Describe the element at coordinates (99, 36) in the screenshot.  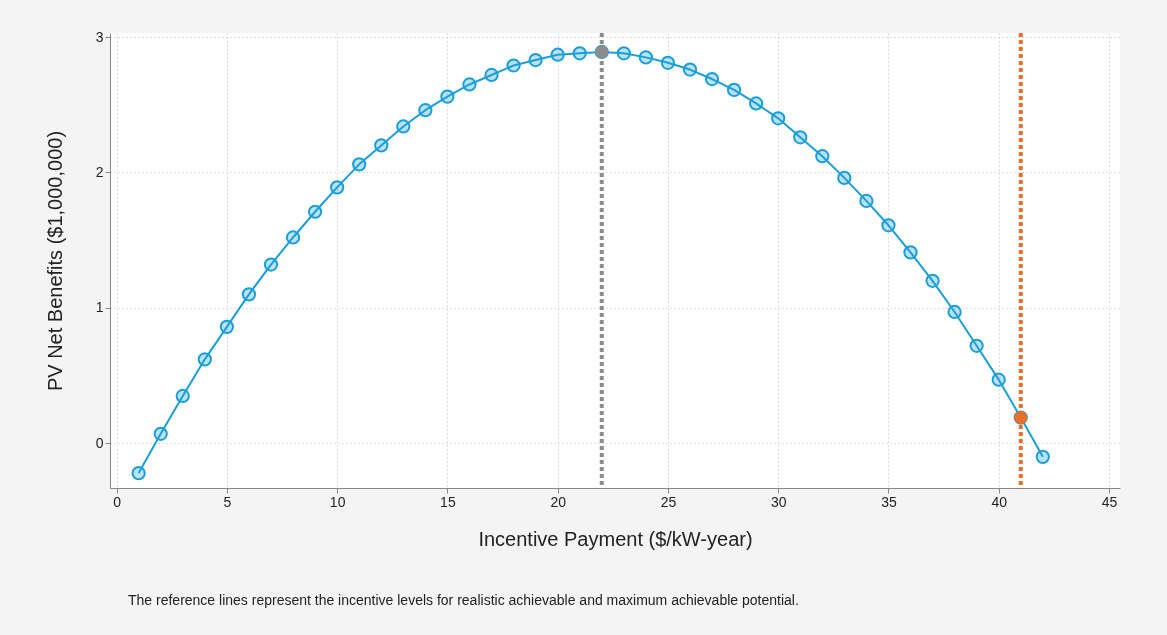
I see `y-tick-label: 3` at that location.